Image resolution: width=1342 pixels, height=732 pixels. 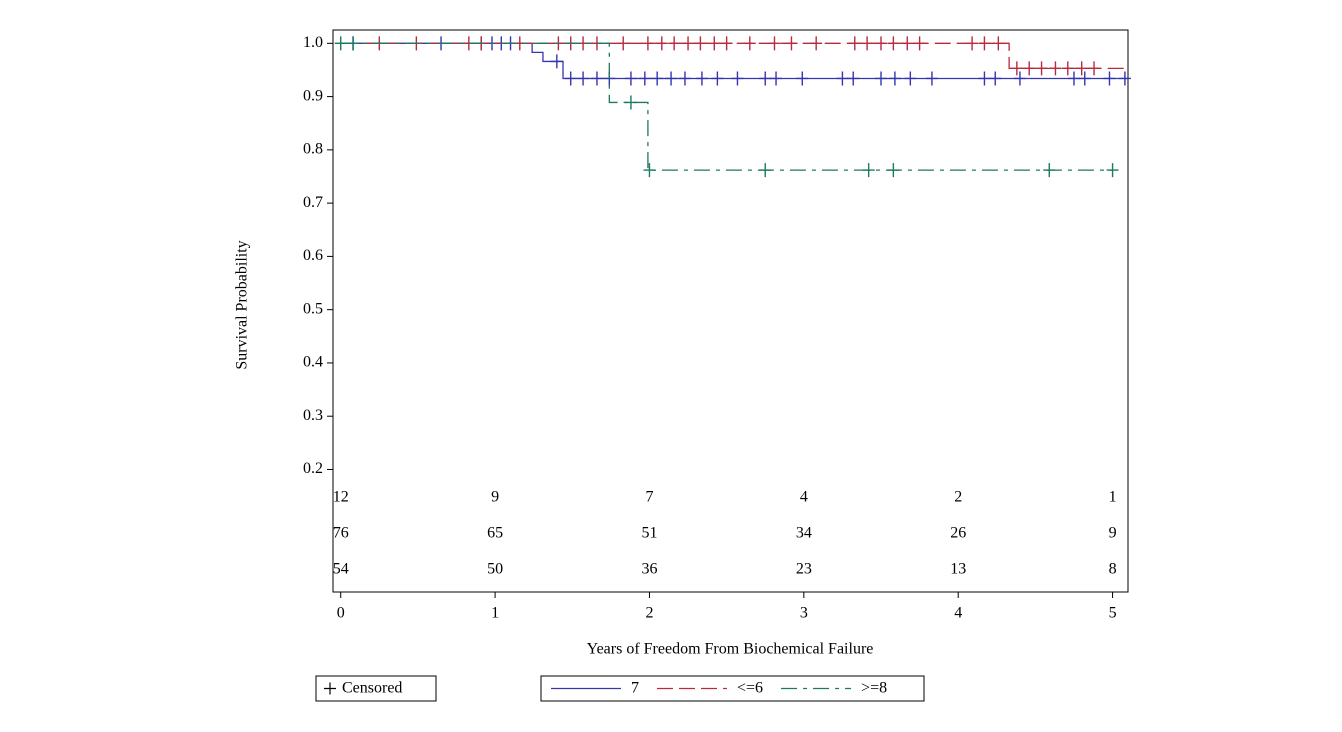 What do you see at coordinates (958, 569) in the screenshot?
I see `at-risk-count: 13` at bounding box center [958, 569].